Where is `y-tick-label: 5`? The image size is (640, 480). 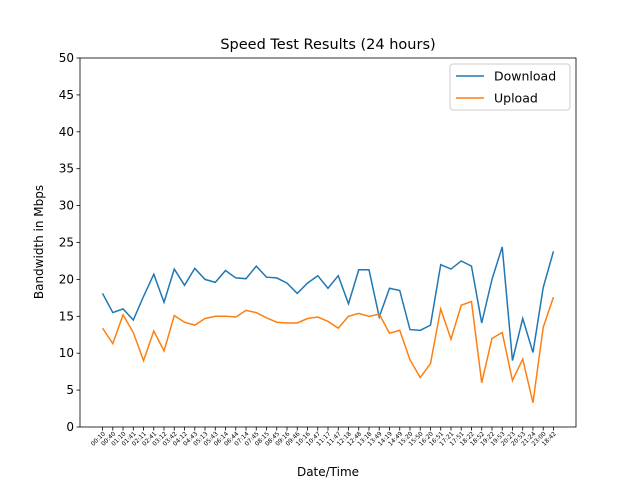
y-tick-label: 5 is located at coordinates (70, 390).